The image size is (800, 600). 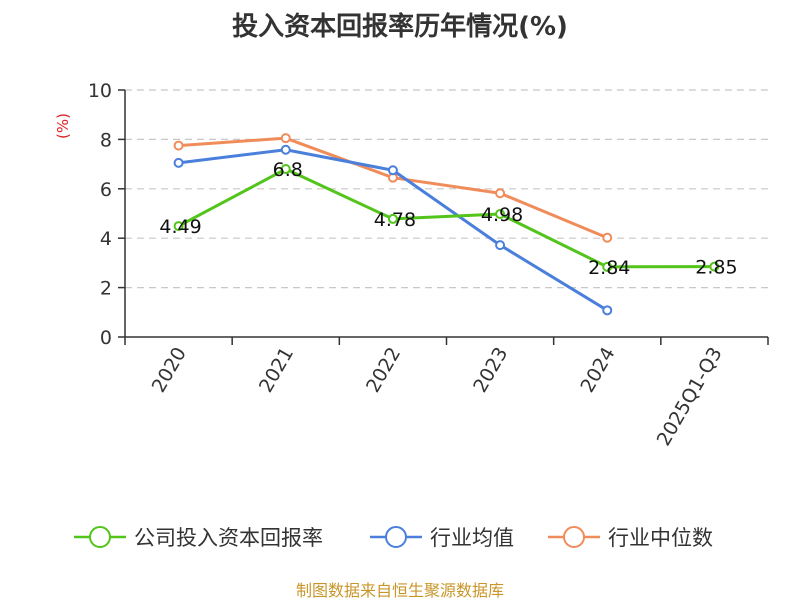 I want to click on legend-label-2: 行业中位数, so click(x=660, y=538).